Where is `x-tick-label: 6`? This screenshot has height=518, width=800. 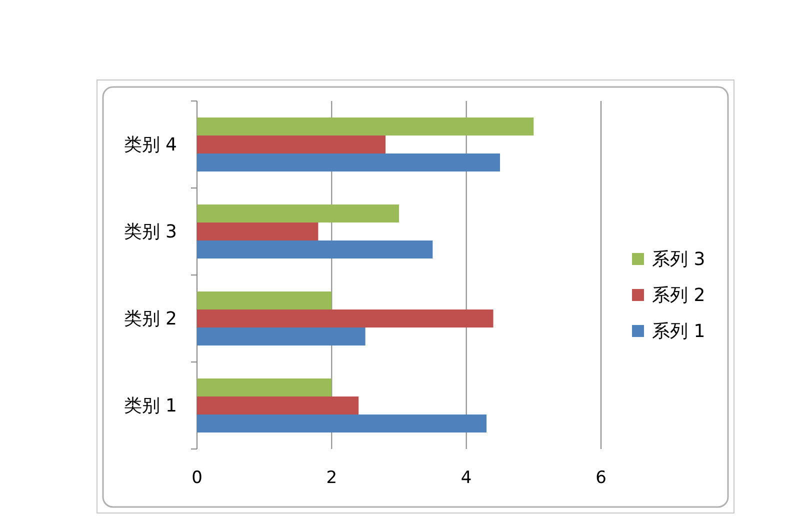 x-tick-label: 6 is located at coordinates (601, 478).